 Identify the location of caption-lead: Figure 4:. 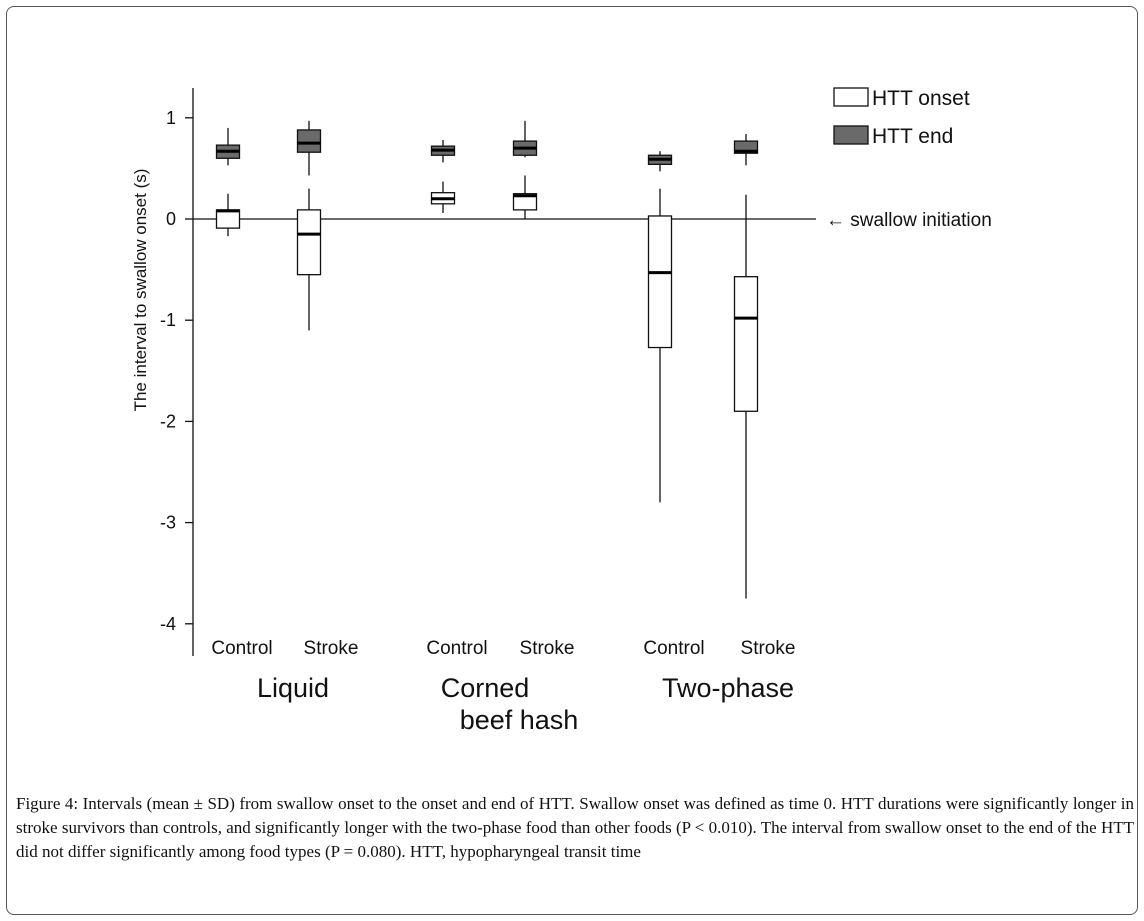
(47, 803).